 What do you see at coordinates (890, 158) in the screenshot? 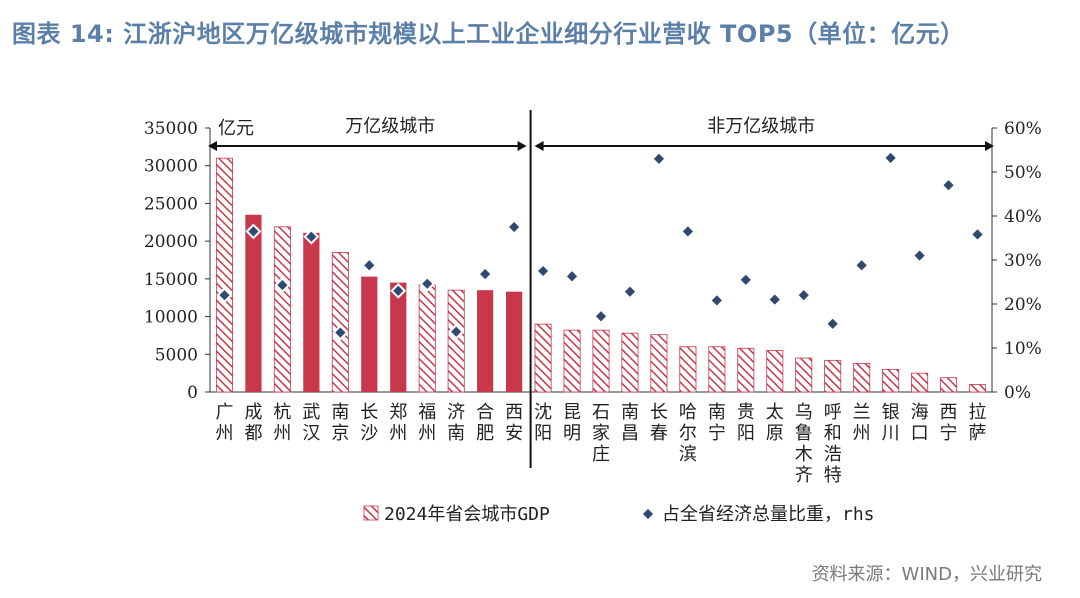
I see `marker-银川` at bounding box center [890, 158].